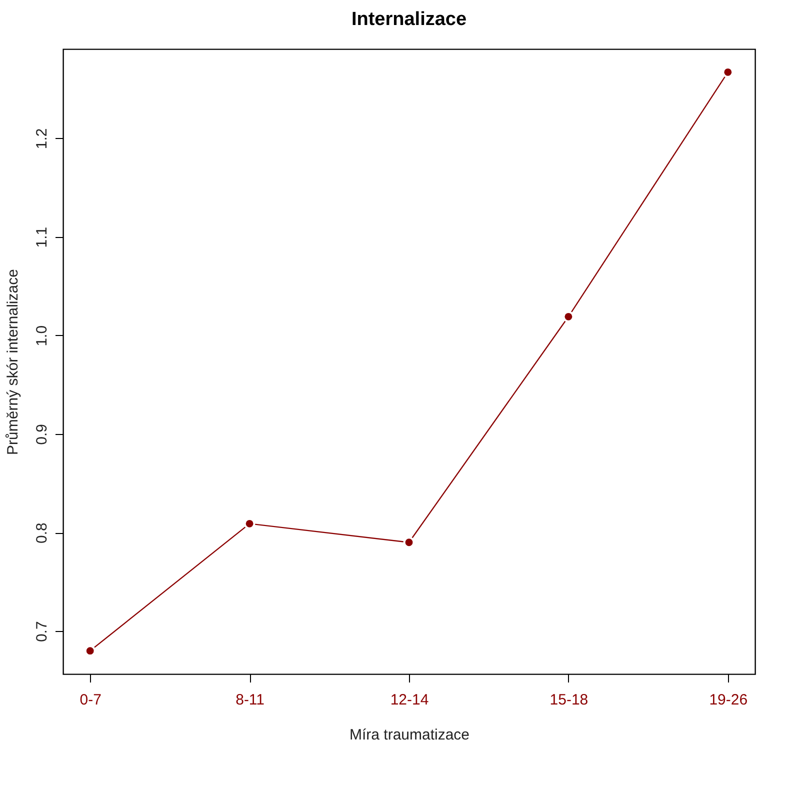  What do you see at coordinates (409, 735) in the screenshot?
I see `x-axis-title: Míra traumatizace` at bounding box center [409, 735].